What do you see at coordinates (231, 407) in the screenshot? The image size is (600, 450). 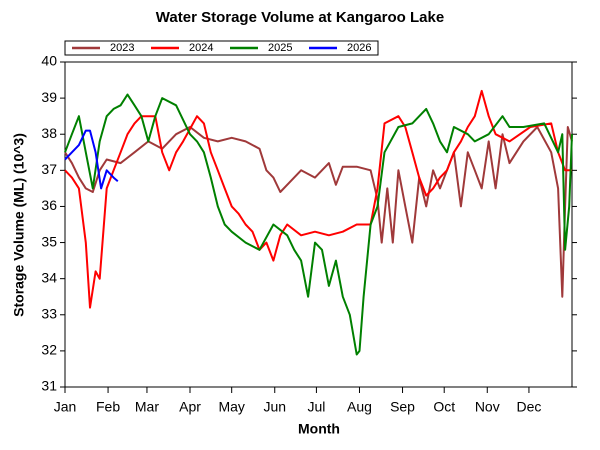 I see `x-tick-label: May` at bounding box center [231, 407].